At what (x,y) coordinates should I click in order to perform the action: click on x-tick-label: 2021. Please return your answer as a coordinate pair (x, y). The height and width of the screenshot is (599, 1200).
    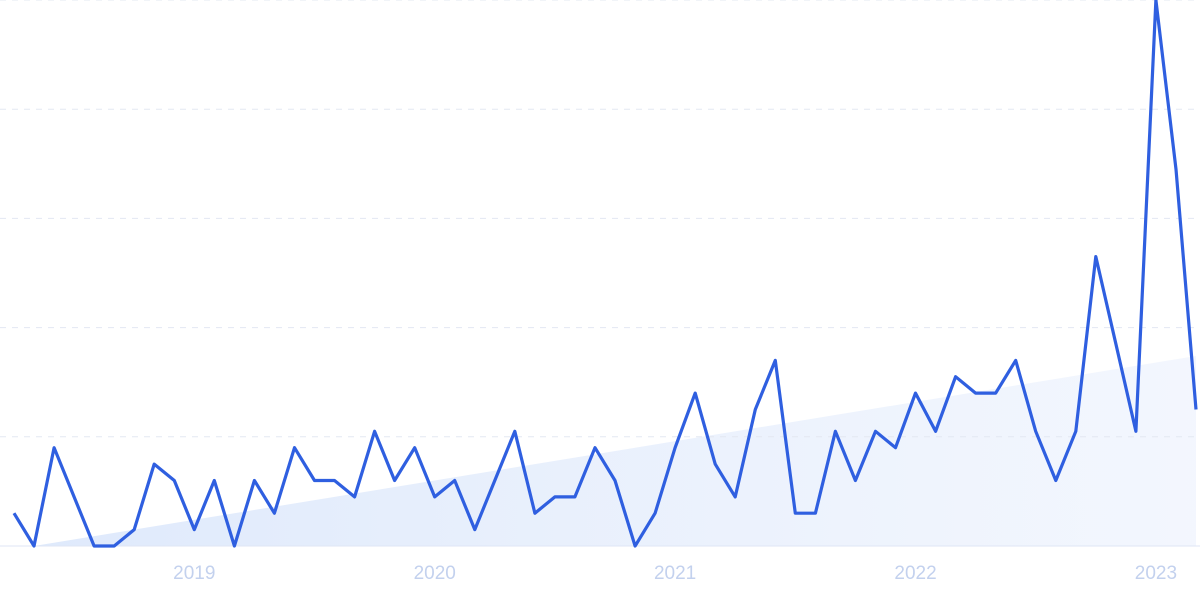
    Looking at the image, I should click on (675, 573).